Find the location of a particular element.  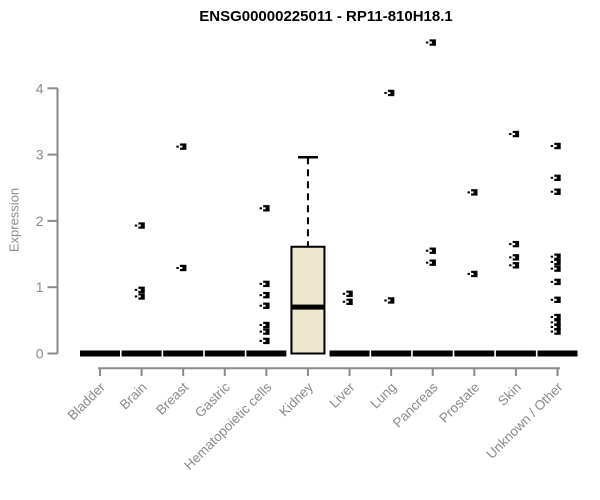

y-tick-label: 0 is located at coordinates (40, 354).